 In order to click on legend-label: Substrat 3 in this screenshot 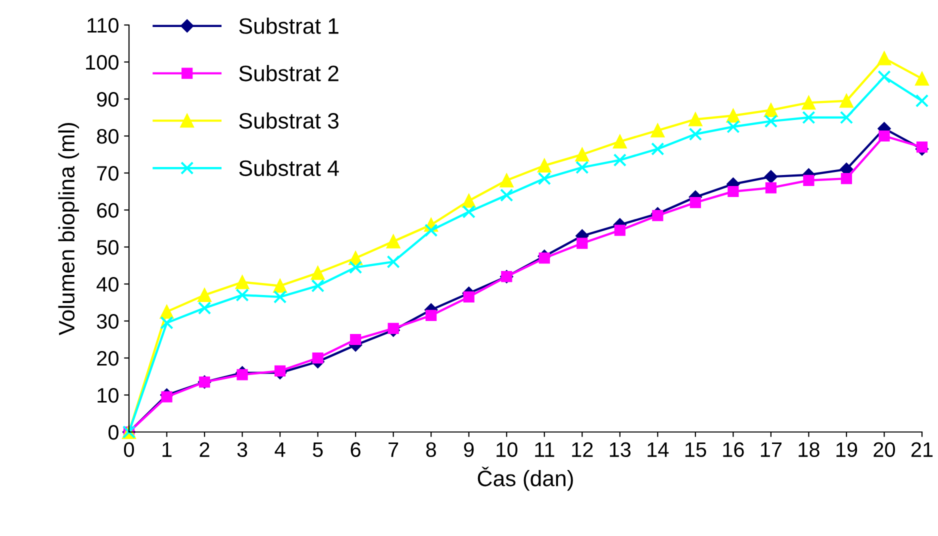, I will do `click(289, 120)`.